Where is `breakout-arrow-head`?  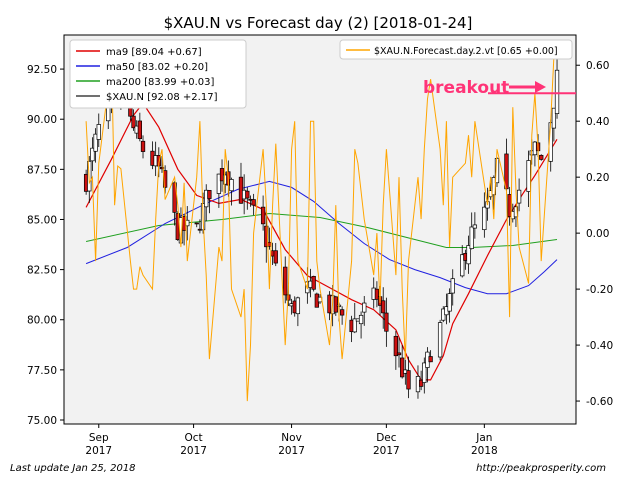
breakout-arrow-head is located at coordinates (540, 87).